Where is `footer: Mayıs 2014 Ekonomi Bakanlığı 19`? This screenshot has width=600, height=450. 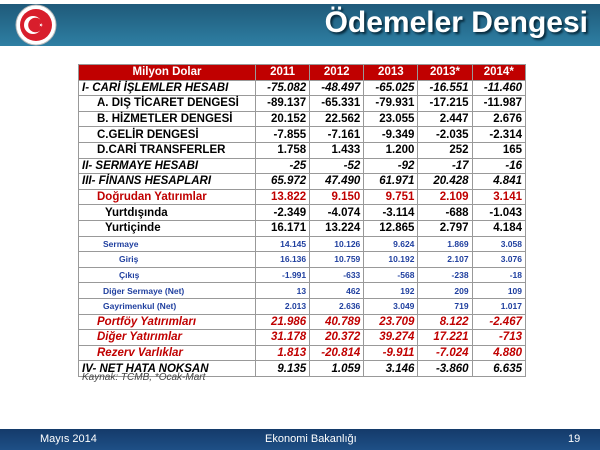 footer: Mayıs 2014 Ekonomi Bakanlığı 19 is located at coordinates (300, 439).